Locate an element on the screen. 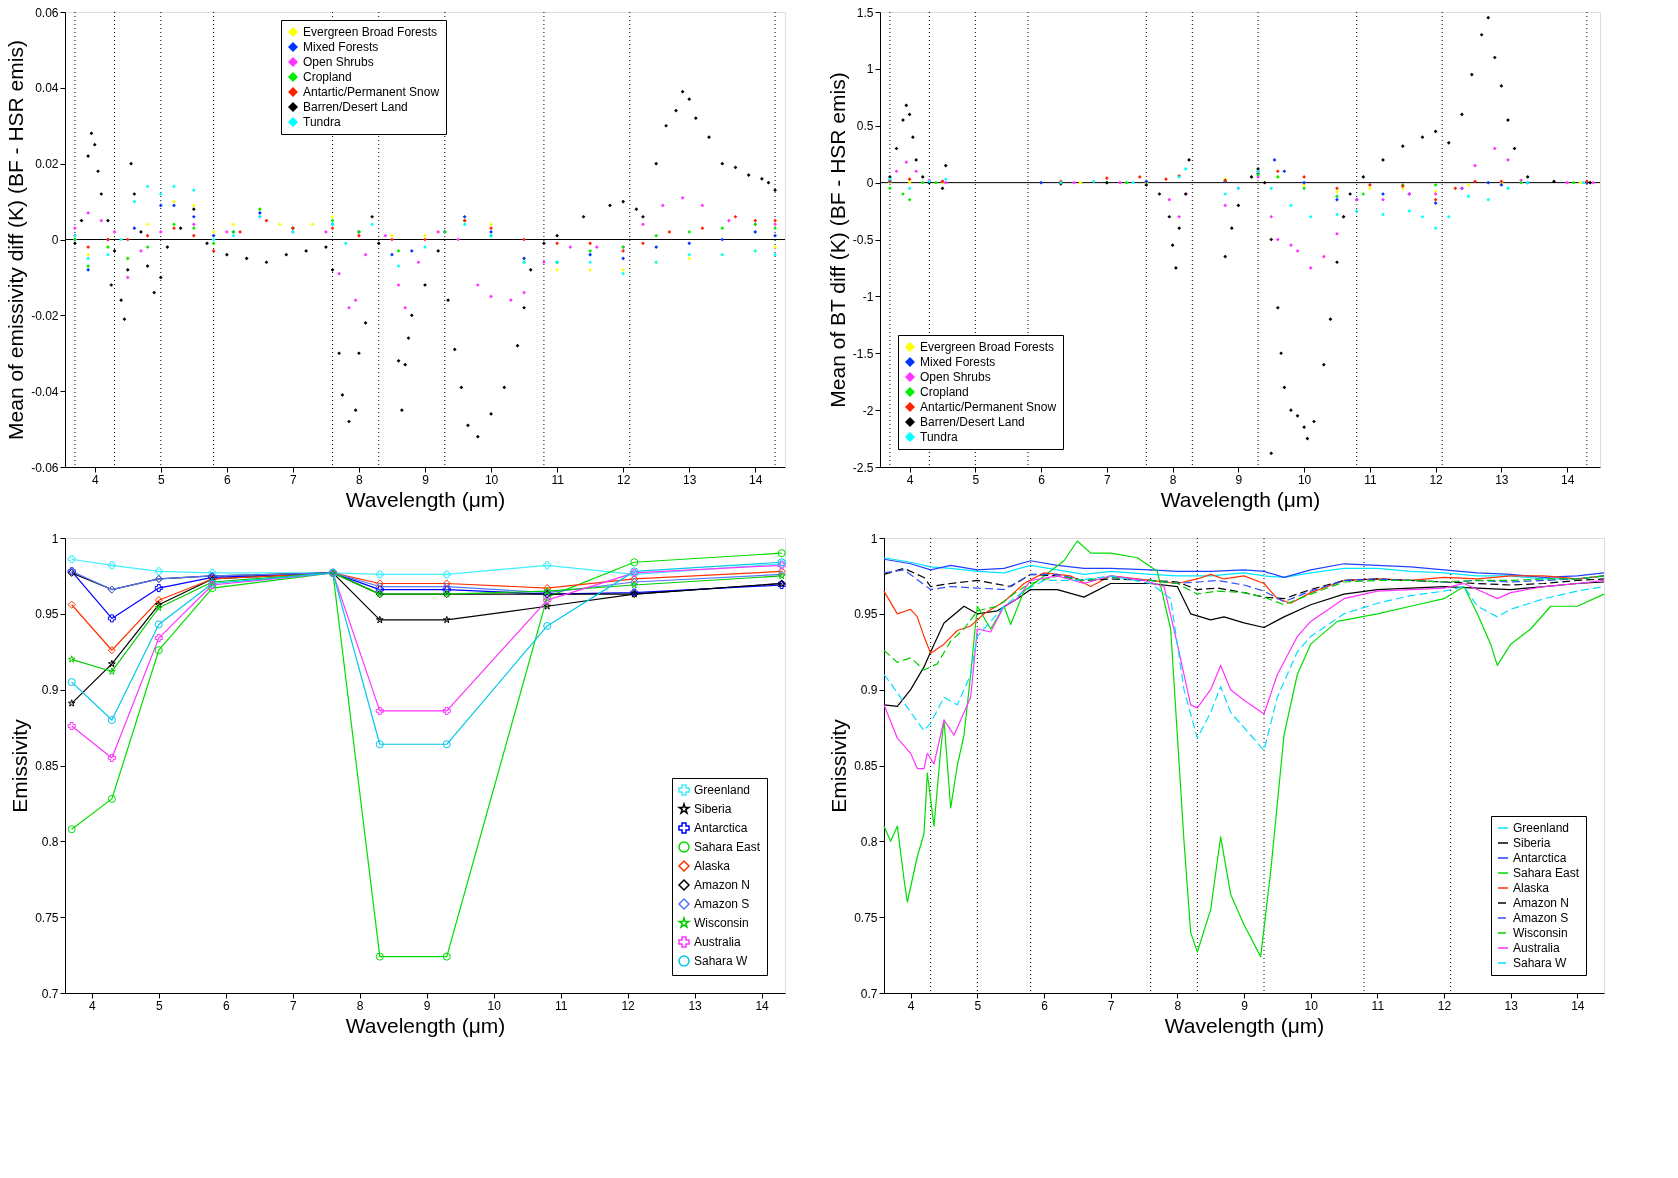  y-tick-label: -1.5 is located at coordinates (863, 353).